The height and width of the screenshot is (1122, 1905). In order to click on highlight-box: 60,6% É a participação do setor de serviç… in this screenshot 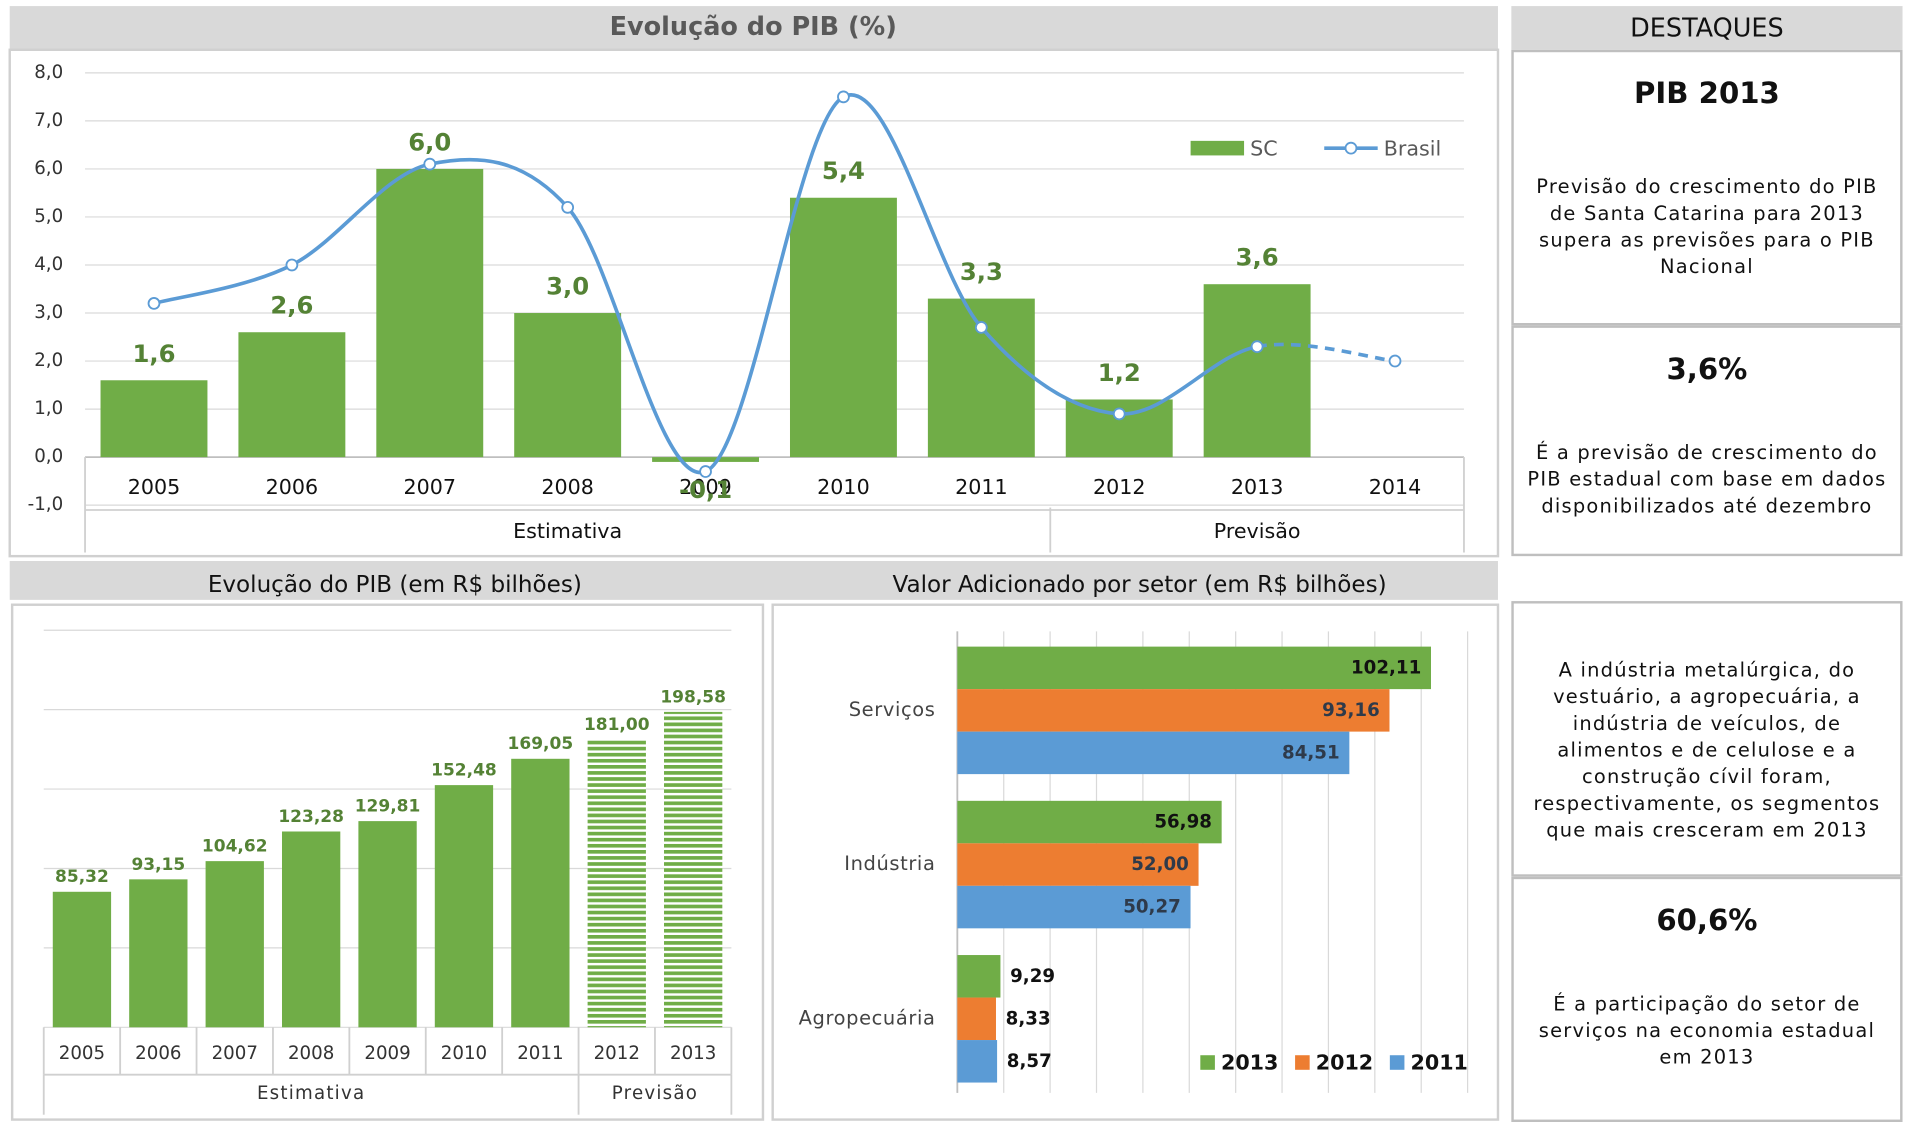, I will do `click(1707, 999)`.